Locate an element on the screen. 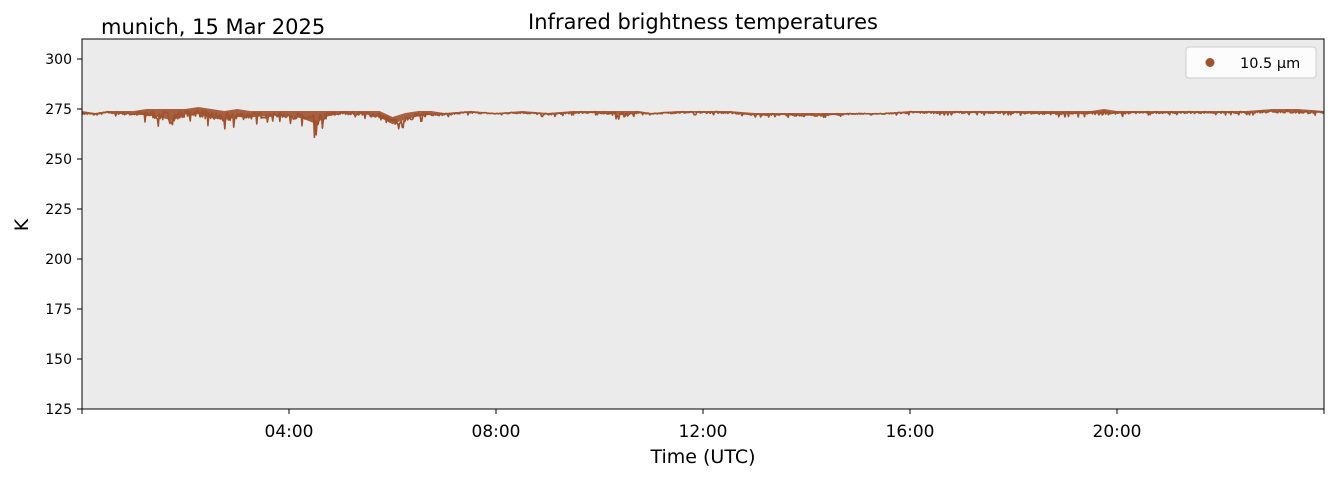 This screenshot has width=1335, height=478. x-tick-label-1200: 12:00 is located at coordinates (703, 432).